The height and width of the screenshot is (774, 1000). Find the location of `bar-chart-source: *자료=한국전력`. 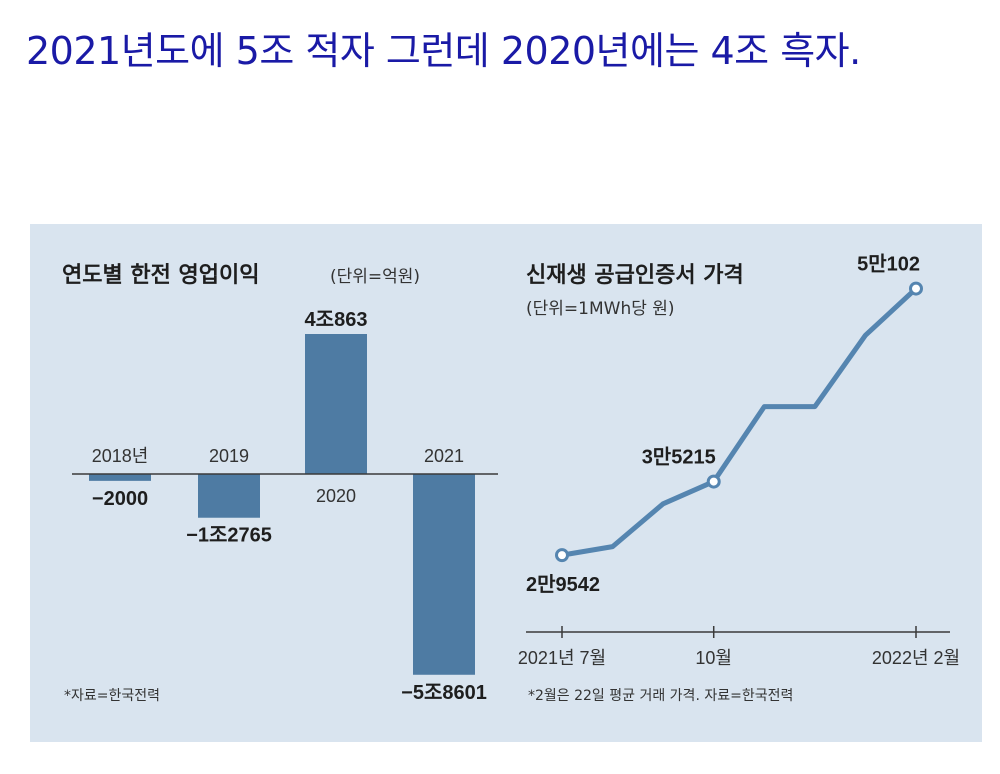

bar-chart-source: *자료=한국전력 is located at coordinates (112, 696).